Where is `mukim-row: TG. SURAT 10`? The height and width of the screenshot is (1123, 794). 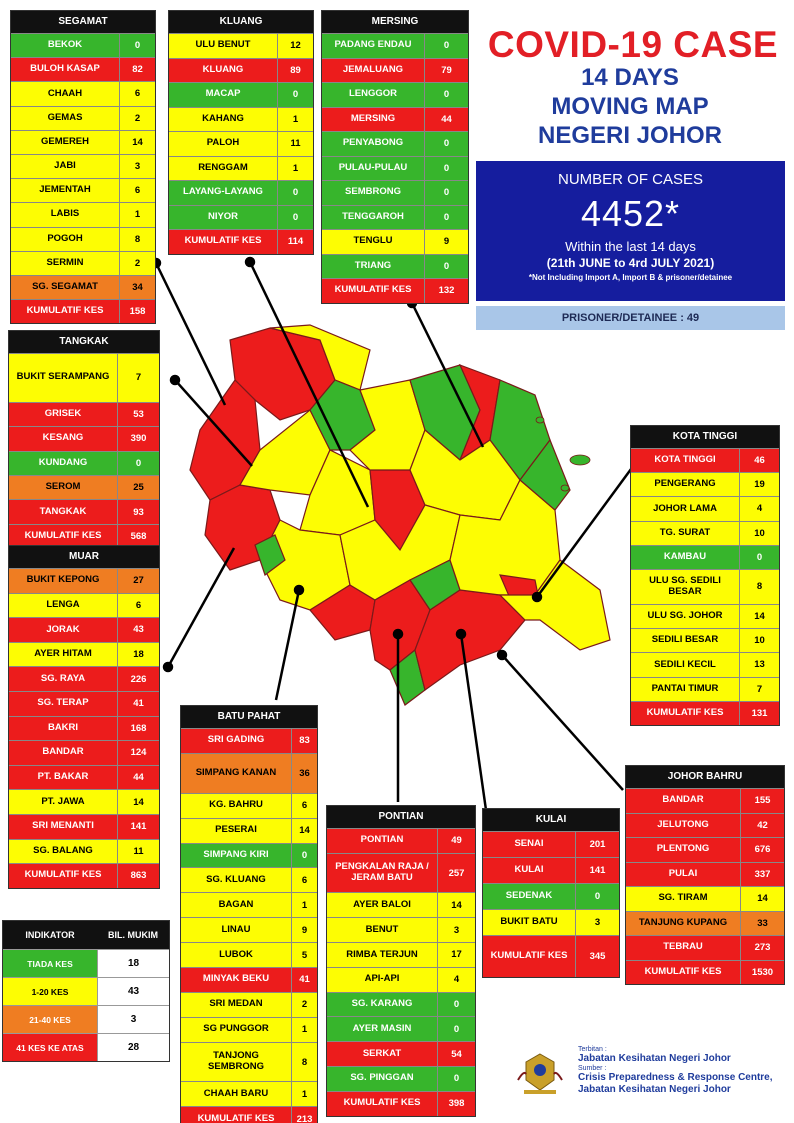
mukim-row: TG. SURAT 10 is located at coordinates (705, 532).